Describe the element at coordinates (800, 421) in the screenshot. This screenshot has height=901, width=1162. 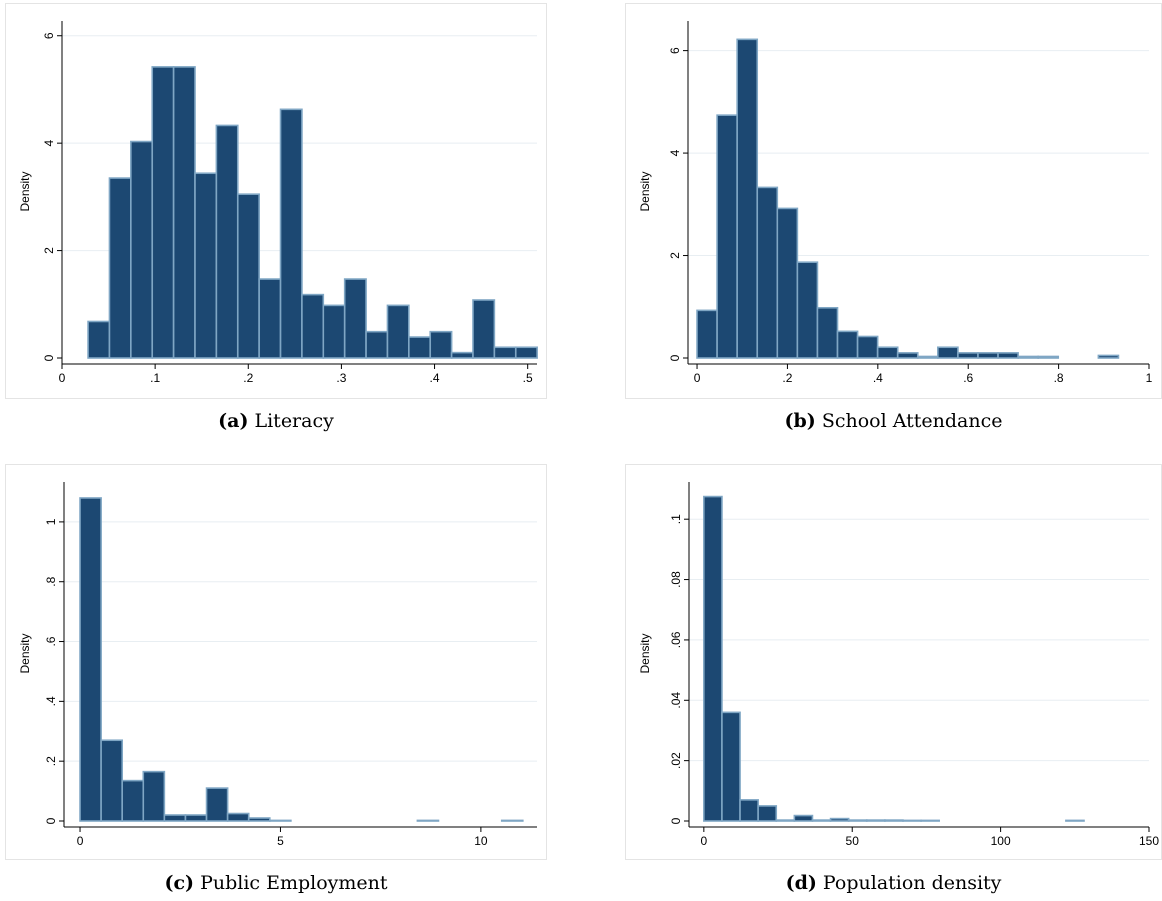
I see `caption-label: (b)` at that location.